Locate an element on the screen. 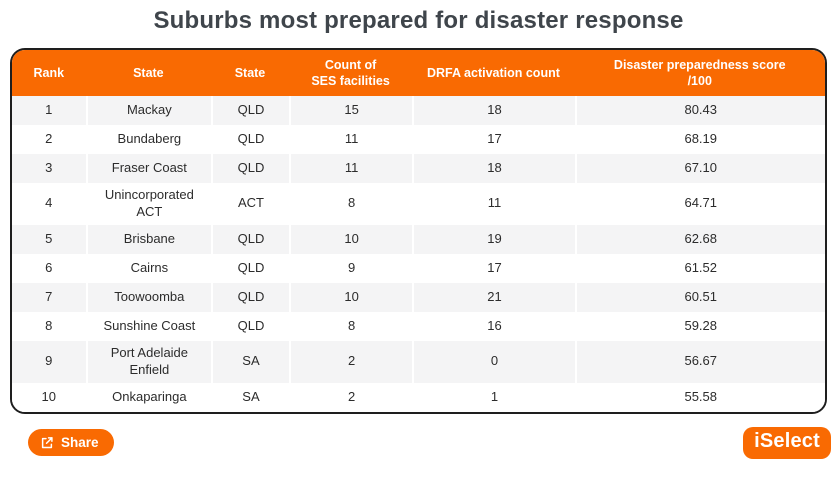 The image size is (837, 491). table-cell: Fraser Coast is located at coordinates (148, 168).